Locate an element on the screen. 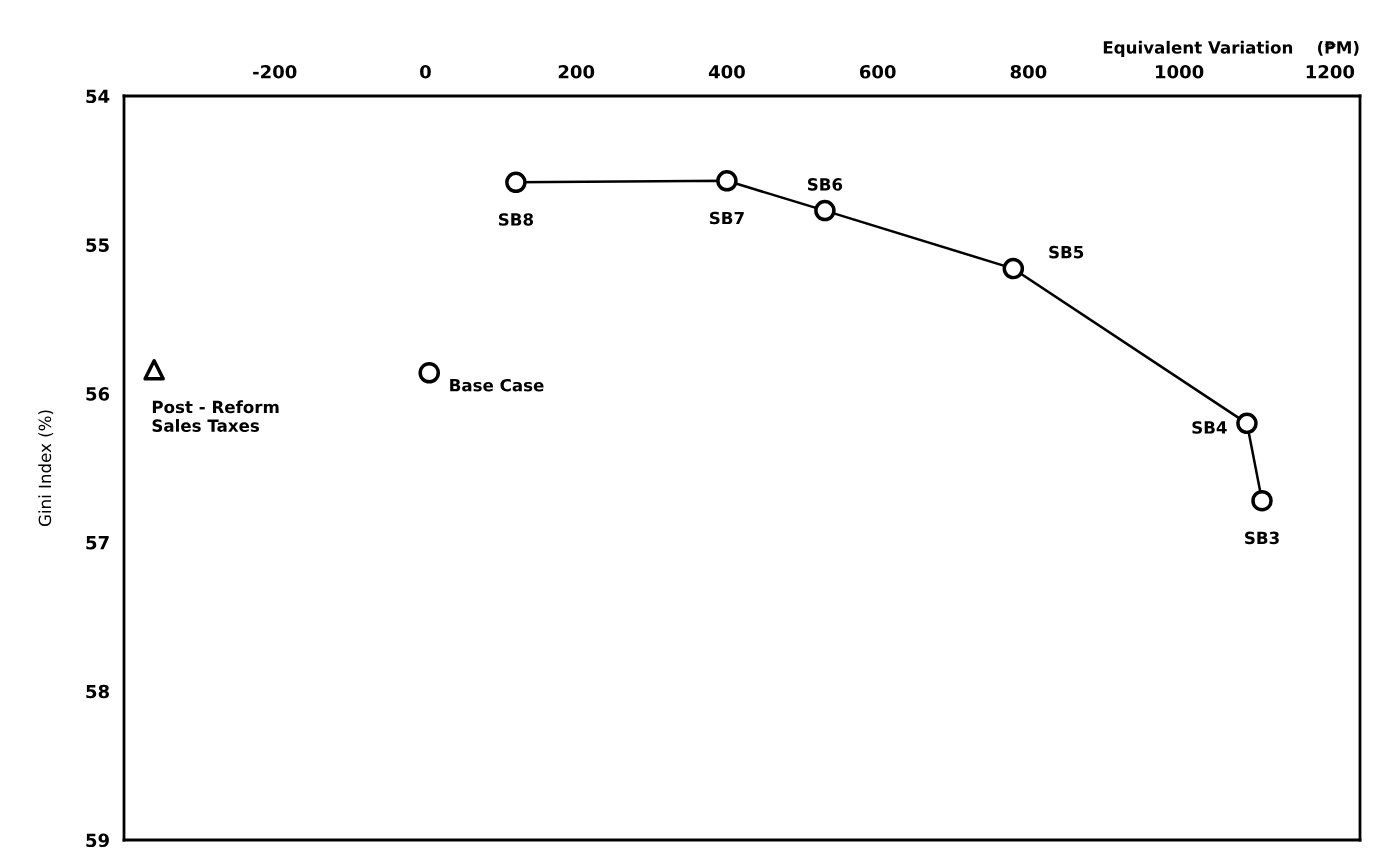 The width and height of the screenshot is (1389, 852). y-tick-label: 58 is located at coordinates (97, 691).